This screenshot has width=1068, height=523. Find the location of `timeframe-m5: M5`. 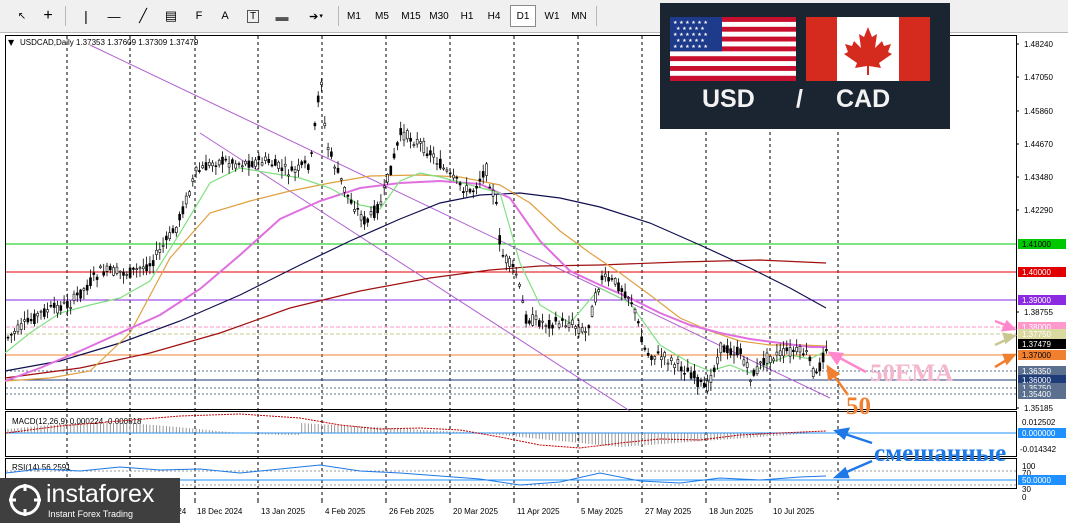

timeframe-m5: M5 is located at coordinates (382, 16).